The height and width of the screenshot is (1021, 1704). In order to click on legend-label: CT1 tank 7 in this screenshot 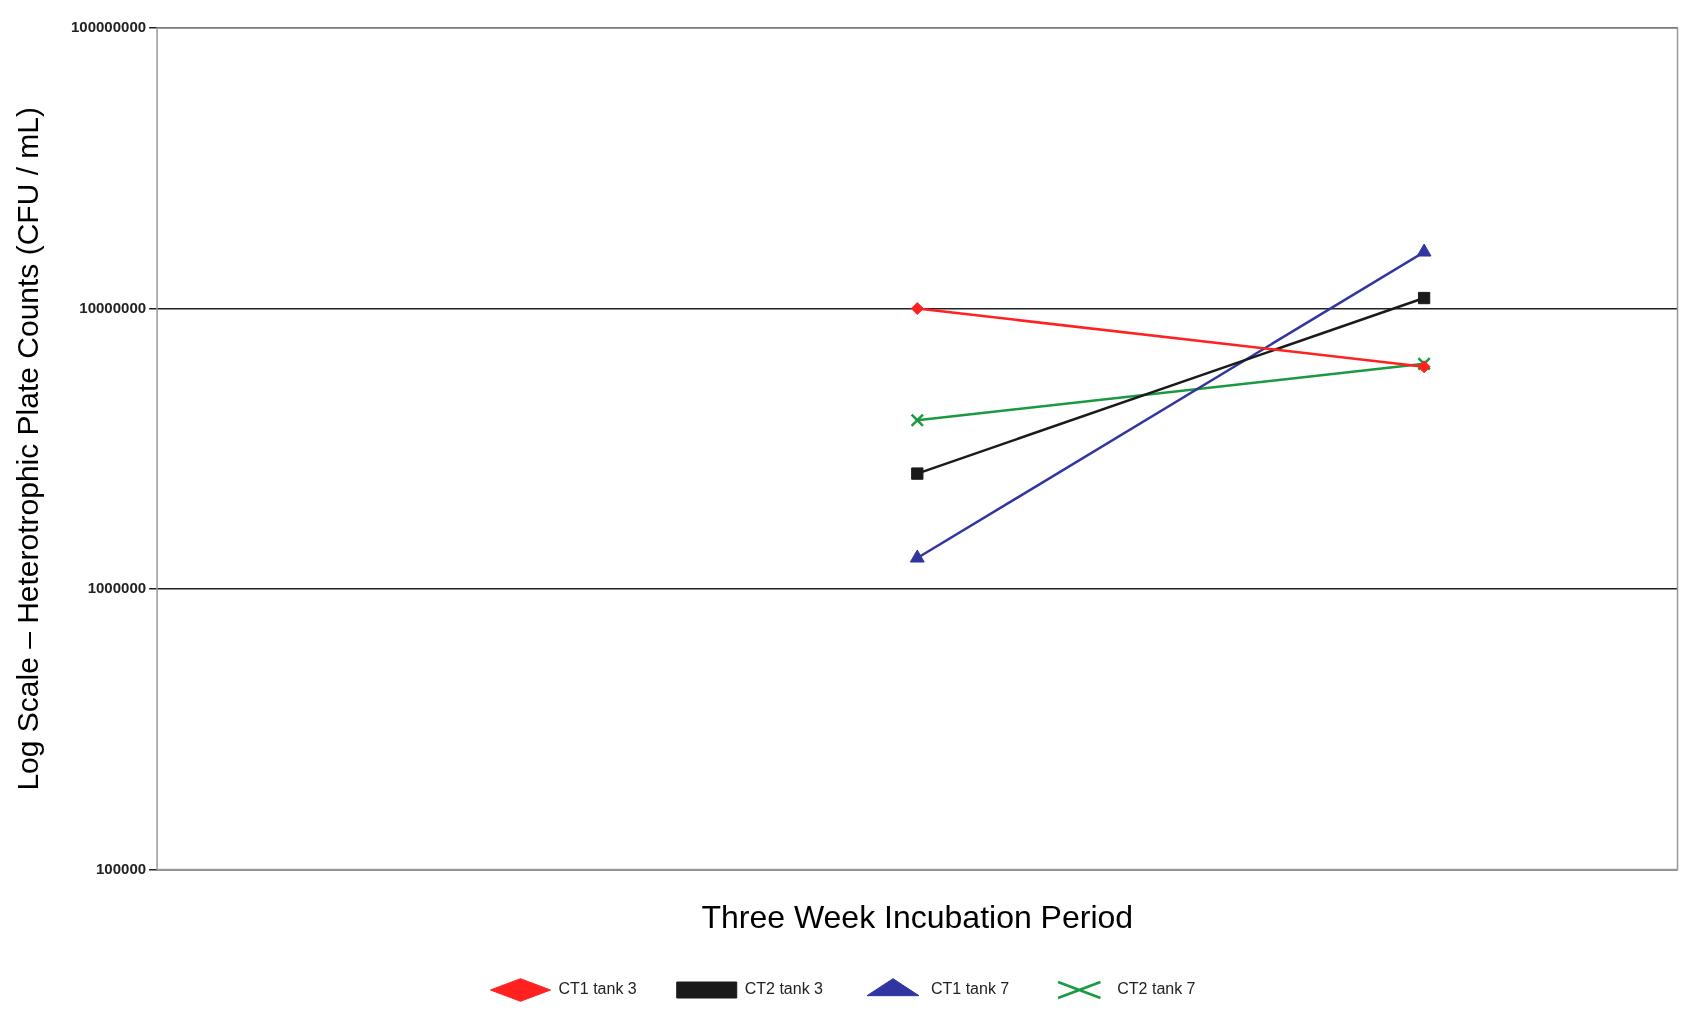, I will do `click(970, 989)`.